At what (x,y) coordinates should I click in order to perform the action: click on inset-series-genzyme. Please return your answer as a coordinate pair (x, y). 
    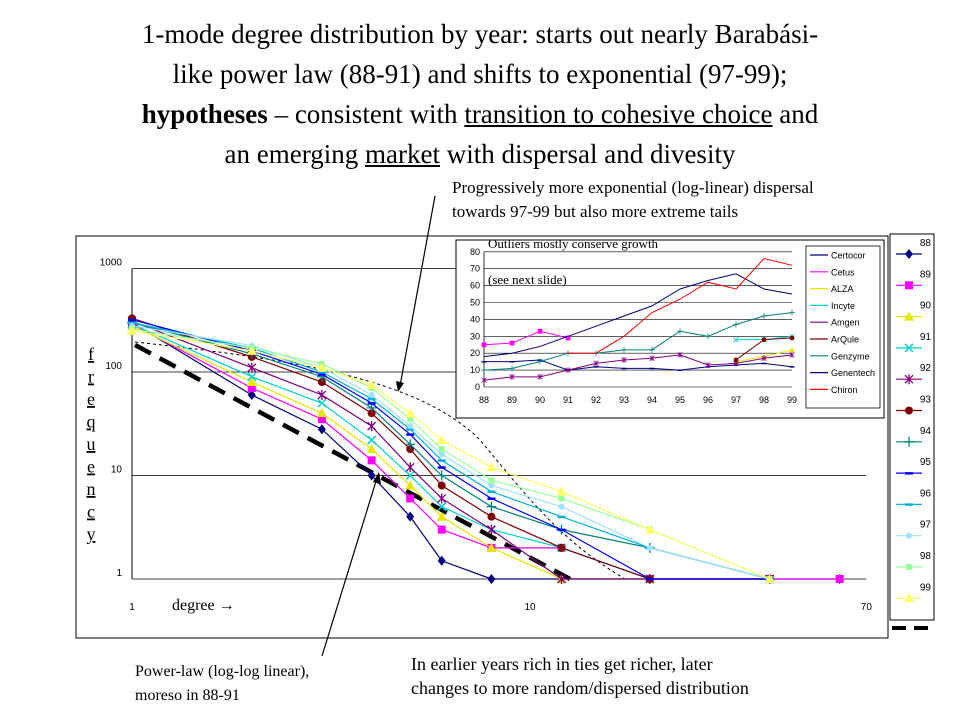
    Looking at the image, I should click on (638, 341).